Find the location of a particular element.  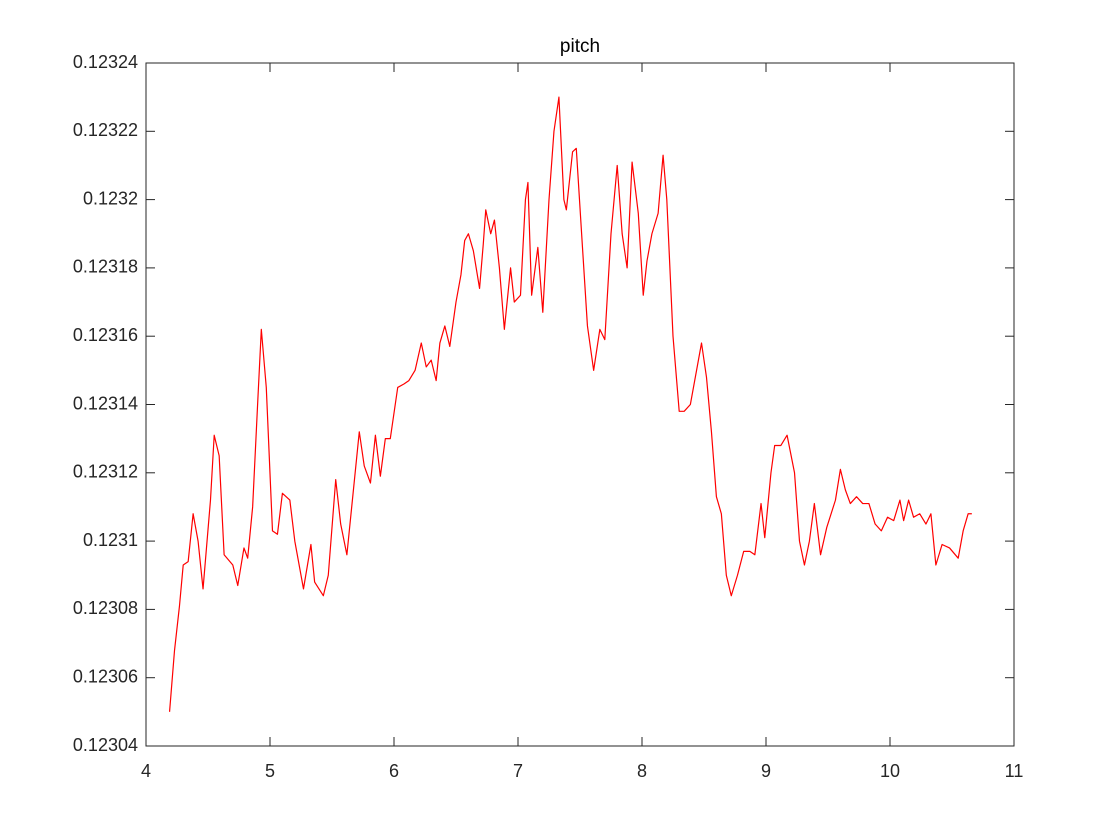

y-tick-label: 0.12306 is located at coordinates (105, 676).